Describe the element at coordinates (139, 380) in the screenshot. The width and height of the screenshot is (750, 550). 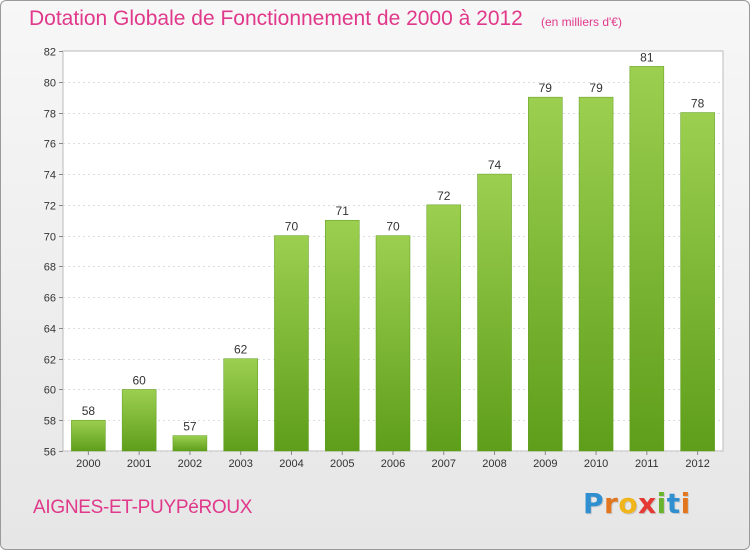
I see `bar-value-label: 60` at that location.